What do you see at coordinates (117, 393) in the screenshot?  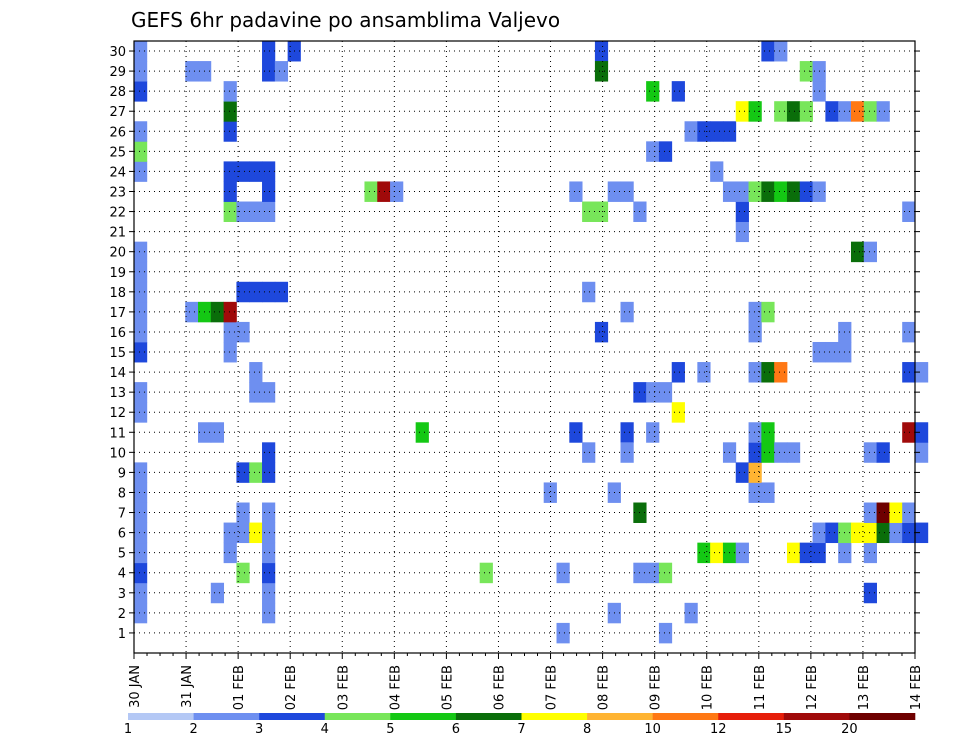 I see `y-tick-label: 13` at bounding box center [117, 393].